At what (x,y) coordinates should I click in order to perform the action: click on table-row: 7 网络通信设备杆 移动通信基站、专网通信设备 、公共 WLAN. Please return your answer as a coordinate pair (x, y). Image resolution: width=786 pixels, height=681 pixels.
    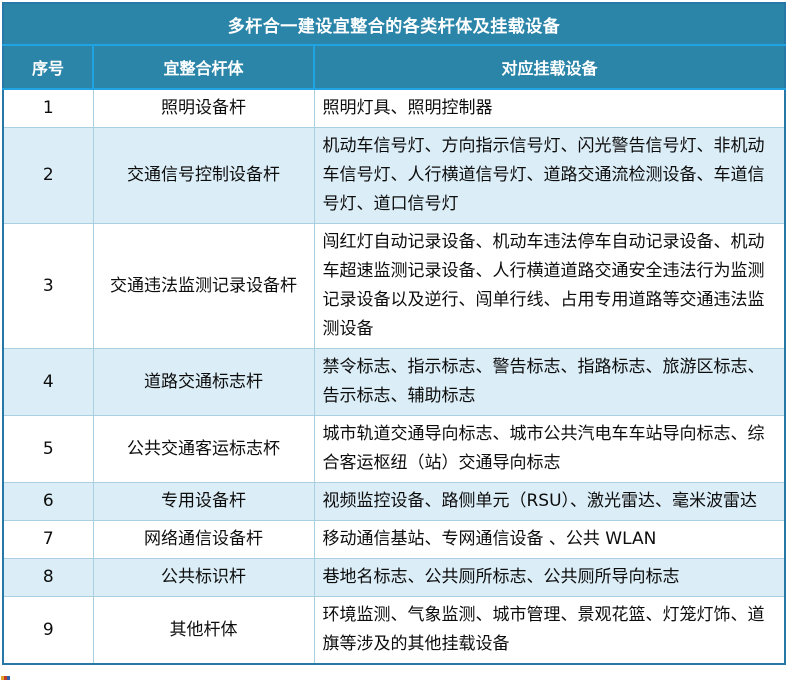
    Looking at the image, I should click on (394, 539).